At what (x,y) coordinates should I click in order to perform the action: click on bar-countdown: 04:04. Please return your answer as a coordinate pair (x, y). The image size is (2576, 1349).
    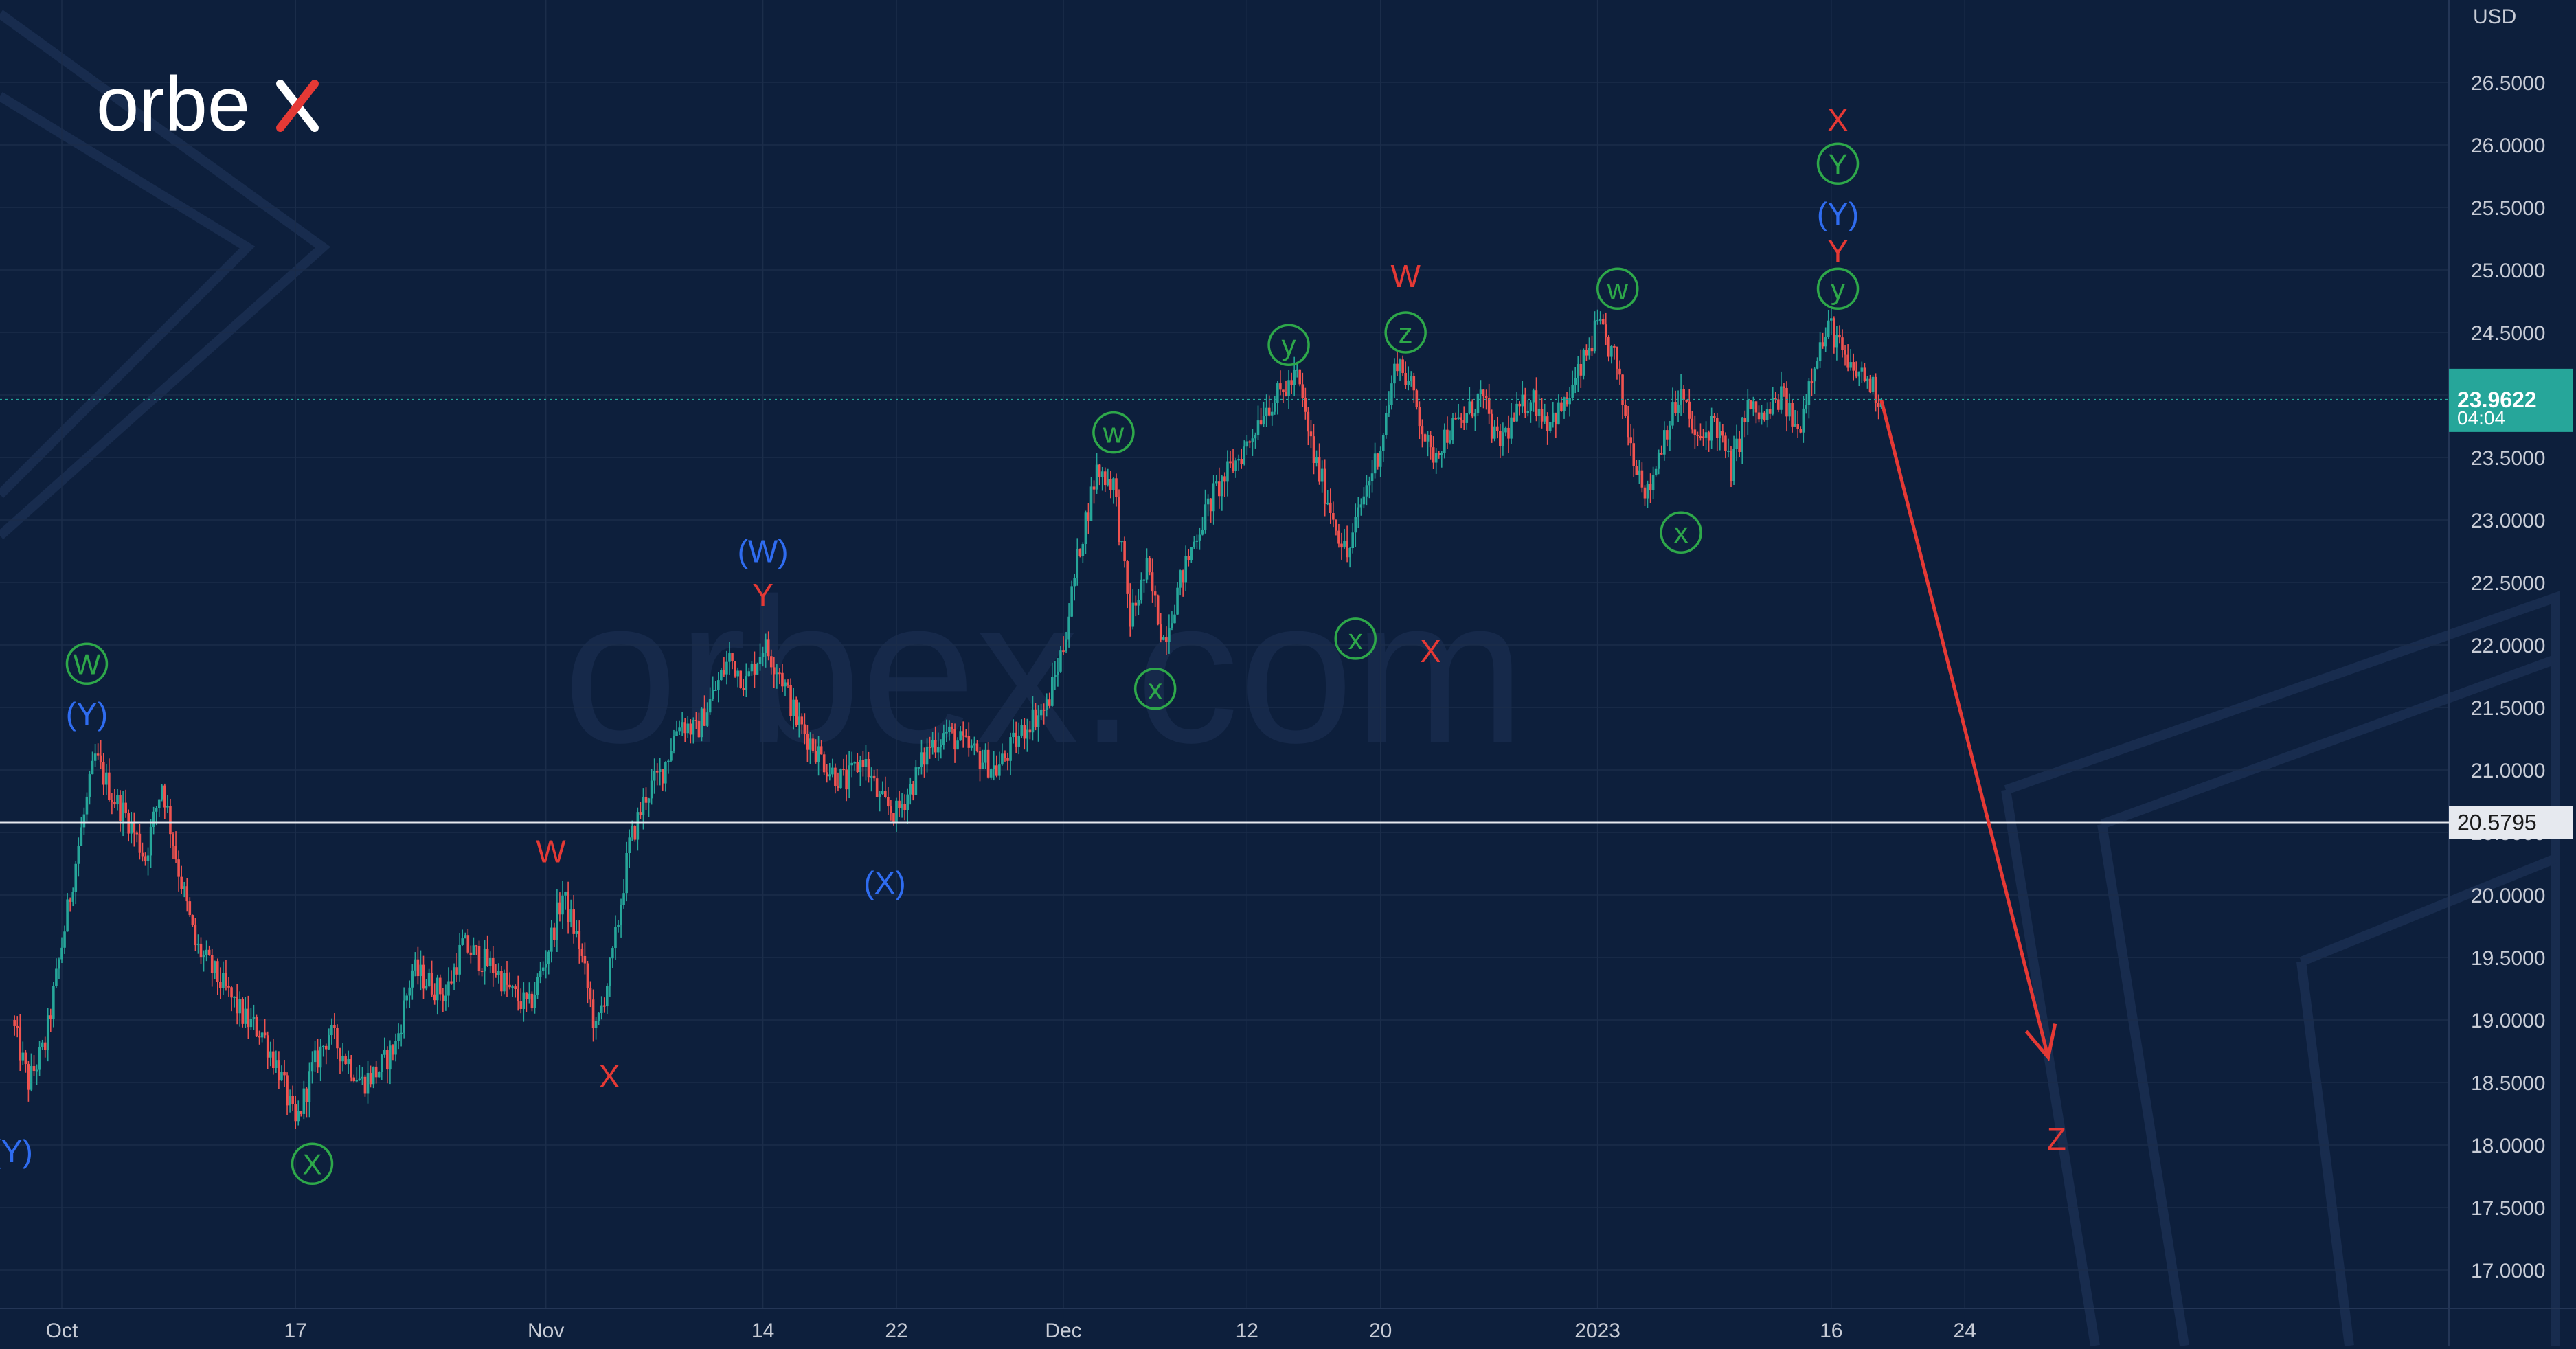
    Looking at the image, I should click on (2481, 418).